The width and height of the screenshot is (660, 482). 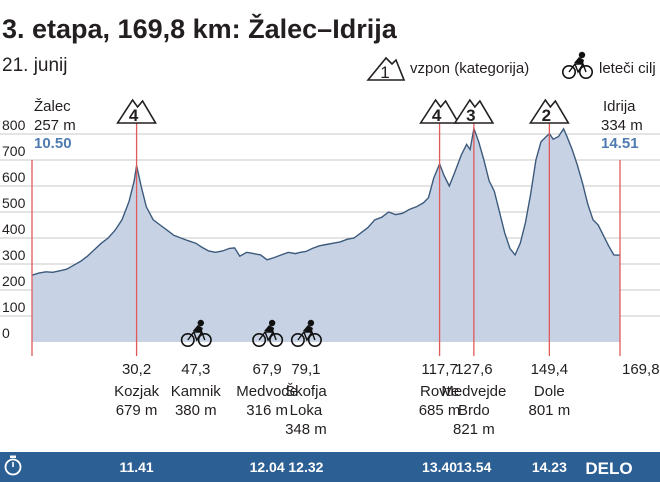 I want to click on chart-title: 3. etapa, 169,8 km: Žalec–Idrija, so click(x=200, y=28).